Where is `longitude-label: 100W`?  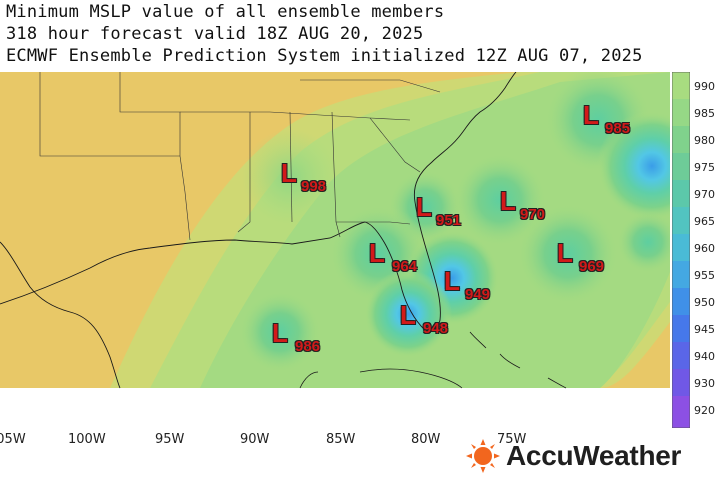 longitude-label: 100W is located at coordinates (87, 439).